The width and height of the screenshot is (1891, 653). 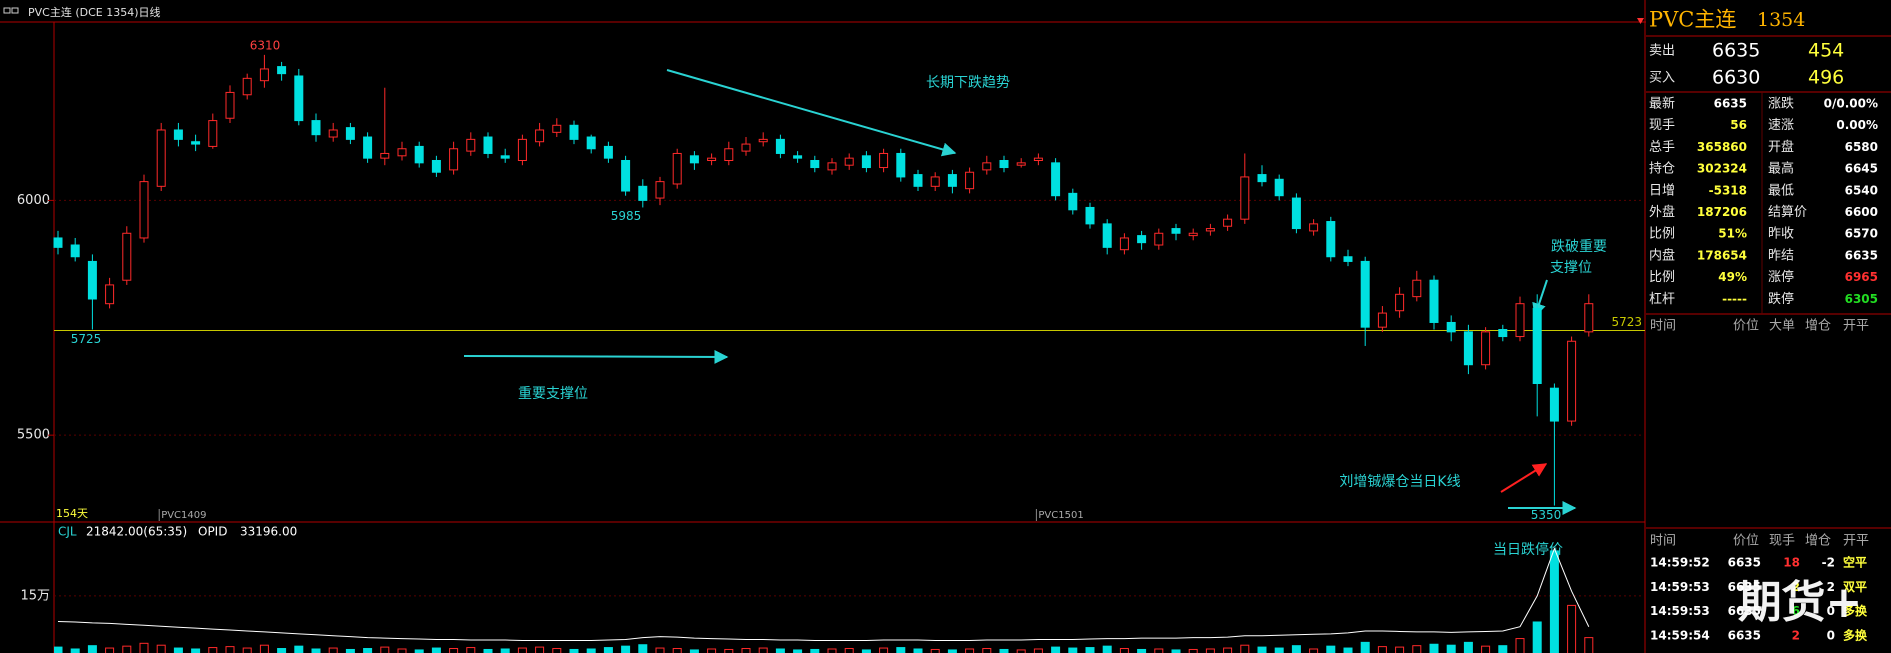 I want to click on trade-cell: 2, so click(x=1796, y=587).